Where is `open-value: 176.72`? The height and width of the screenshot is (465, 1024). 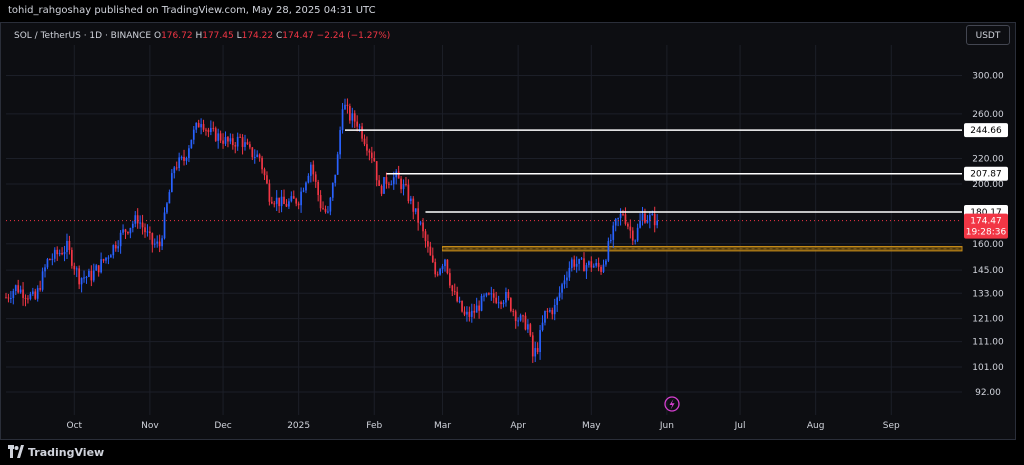 open-value: 176.72 is located at coordinates (177, 36).